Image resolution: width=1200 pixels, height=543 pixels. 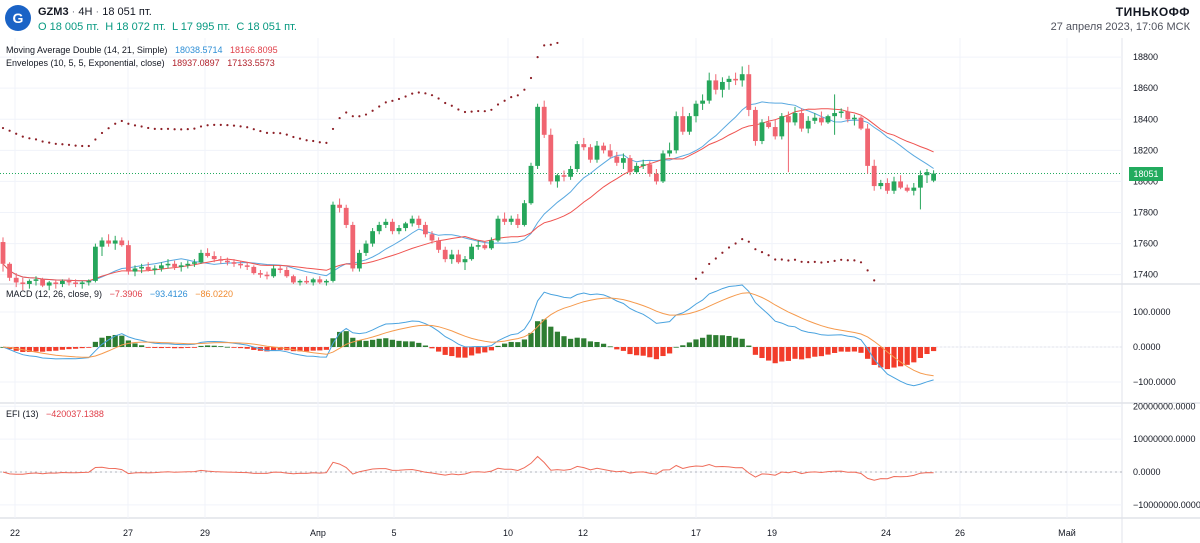 I want to click on legend-efi: EFI (13) −420037.1388, so click(x=55, y=414).